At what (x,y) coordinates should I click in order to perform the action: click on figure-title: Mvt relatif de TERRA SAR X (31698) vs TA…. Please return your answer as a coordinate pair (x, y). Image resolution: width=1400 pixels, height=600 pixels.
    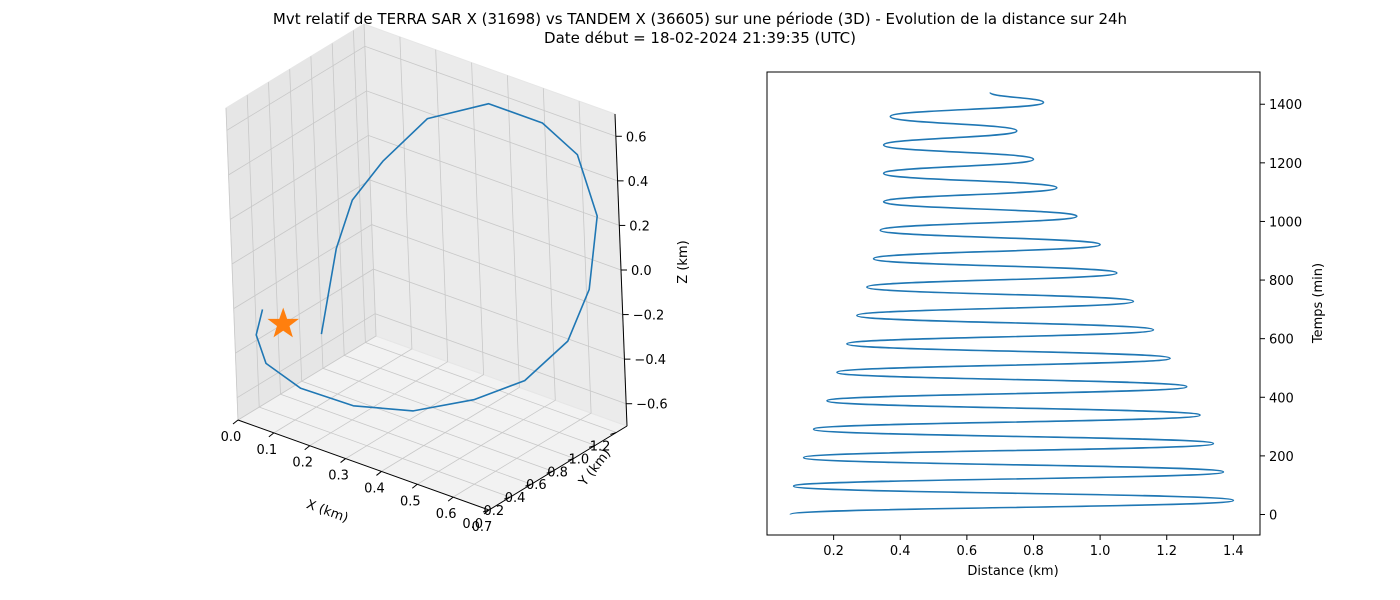
    Looking at the image, I should click on (700, 29).